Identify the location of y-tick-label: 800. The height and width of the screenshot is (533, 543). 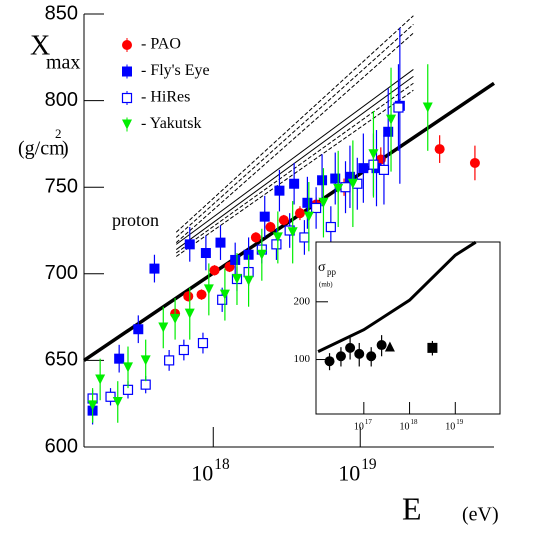
(61, 100).